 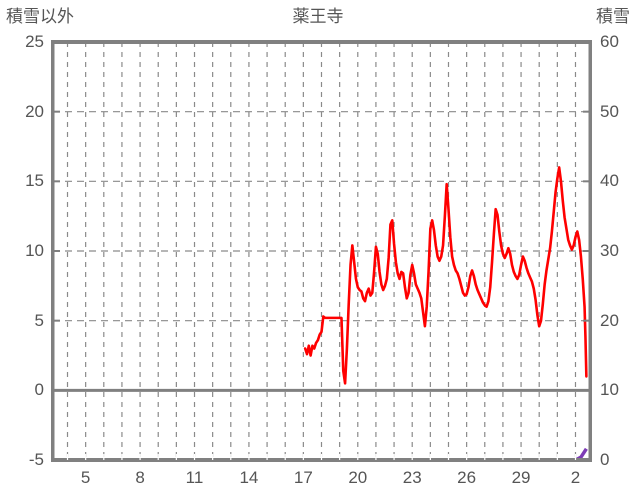 What do you see at coordinates (613, 16) in the screenshot?
I see `right-axis-title: 積雪` at bounding box center [613, 16].